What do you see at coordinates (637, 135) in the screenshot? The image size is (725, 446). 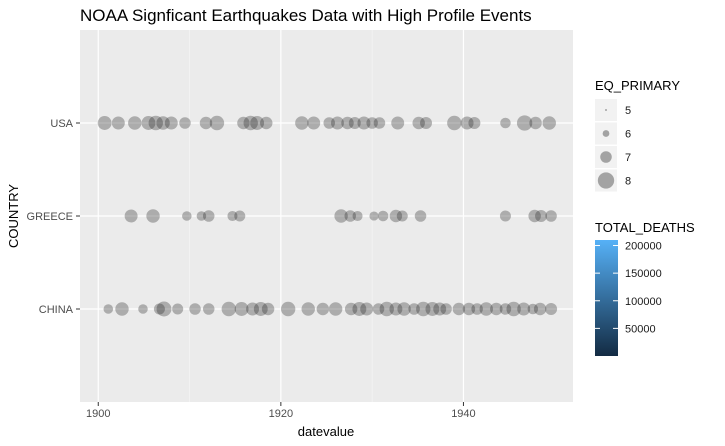 I see `size-legend: EQ_PRIMARY 5 6 7 8` at bounding box center [637, 135].